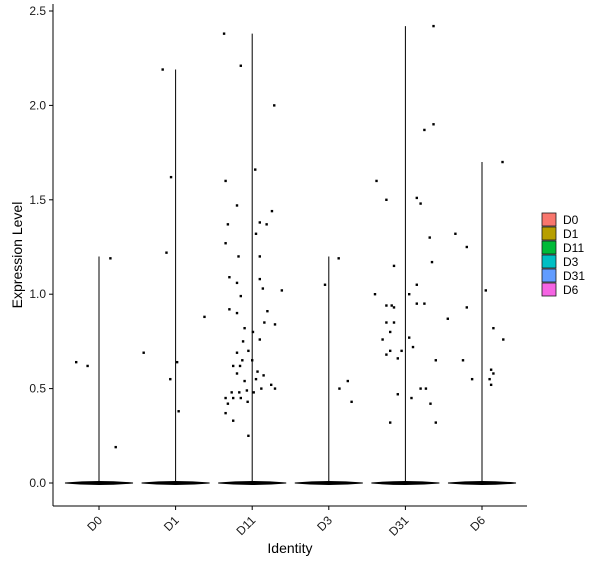  What do you see at coordinates (290, 522) in the screenshot?
I see `x-axis: D0 D1 D11 D3 D31 D6` at bounding box center [290, 522].